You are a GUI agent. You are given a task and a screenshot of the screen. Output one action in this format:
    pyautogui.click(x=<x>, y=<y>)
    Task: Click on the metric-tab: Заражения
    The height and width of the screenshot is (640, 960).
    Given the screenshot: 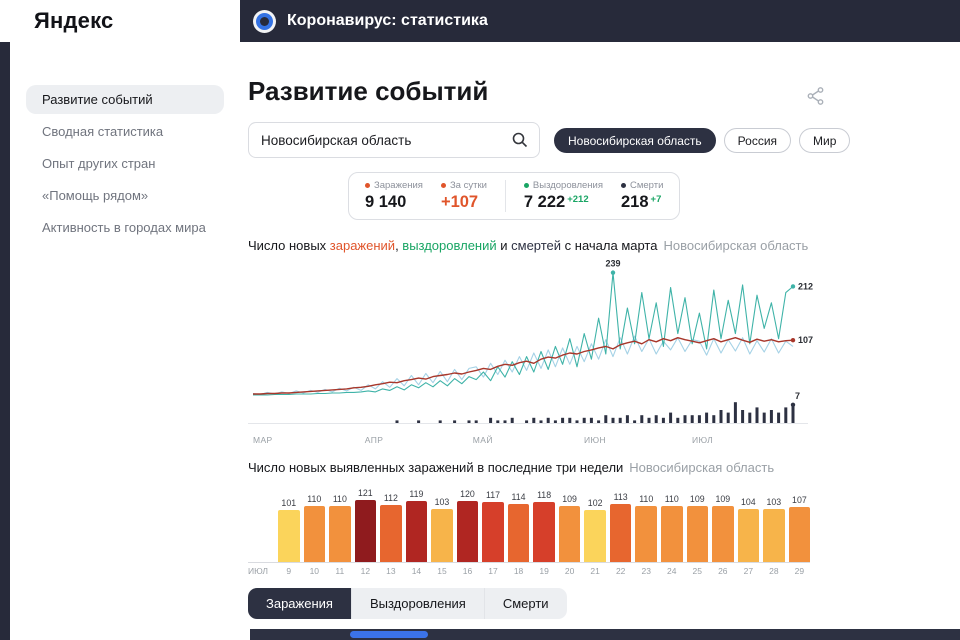 What is the action you would take?
    pyautogui.click(x=299, y=603)
    